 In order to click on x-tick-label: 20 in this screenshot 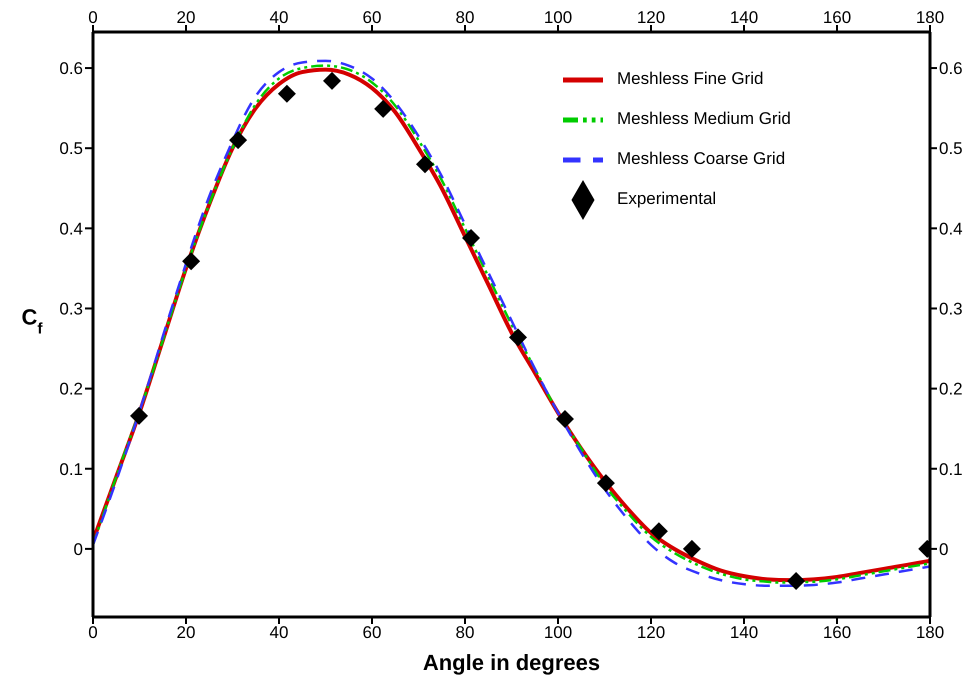, I will do `click(186, 17)`.